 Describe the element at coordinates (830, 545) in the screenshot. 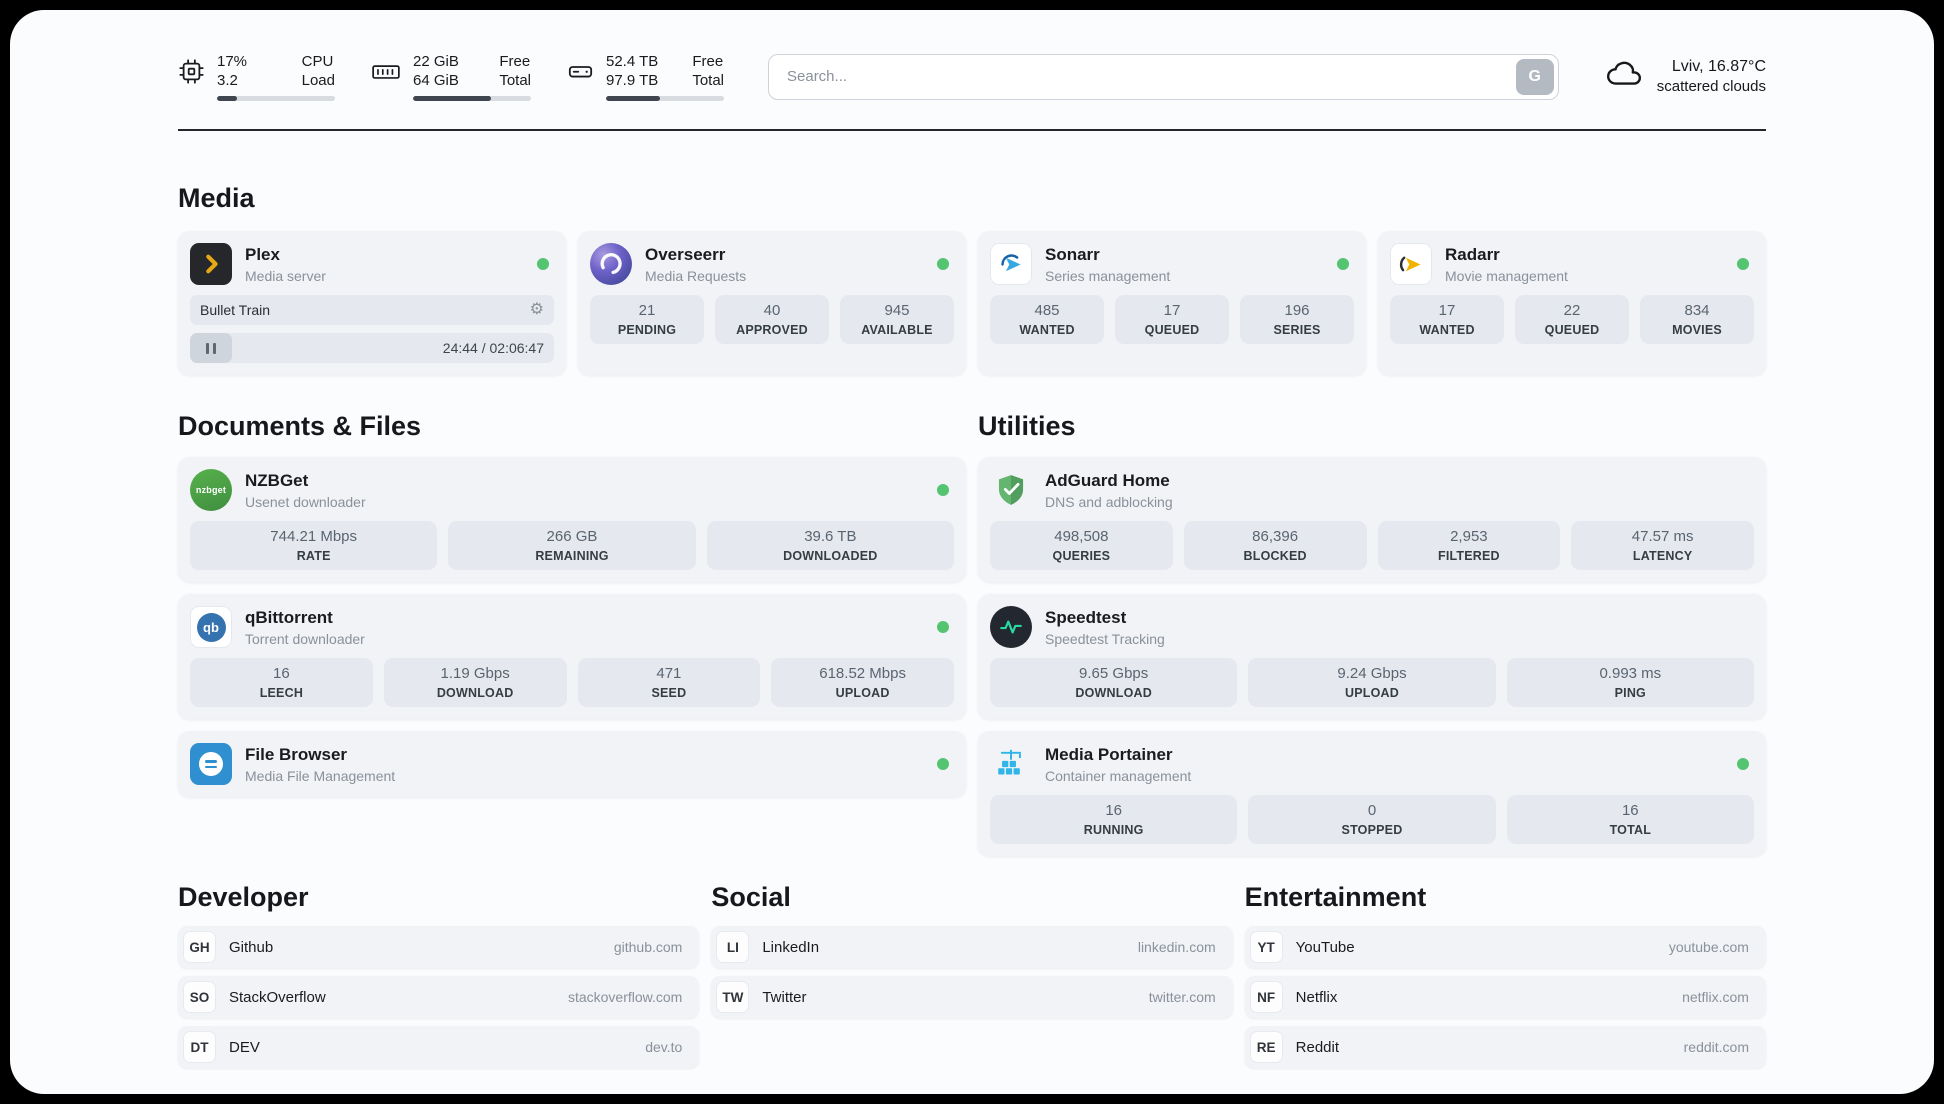

I see `stat-downloaded: 39.6 TB DOWNLOADED` at that location.